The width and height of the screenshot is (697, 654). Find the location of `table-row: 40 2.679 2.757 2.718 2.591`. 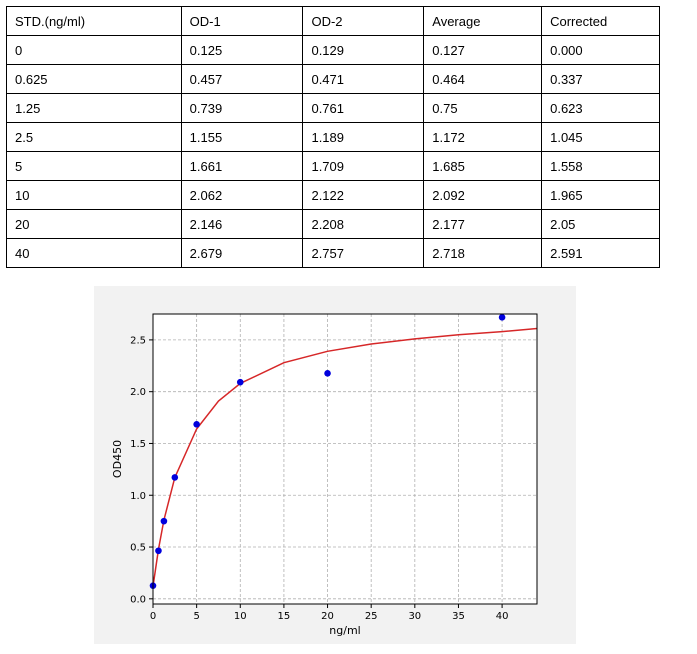

table-row: 40 2.679 2.757 2.718 2.591 is located at coordinates (333, 253).